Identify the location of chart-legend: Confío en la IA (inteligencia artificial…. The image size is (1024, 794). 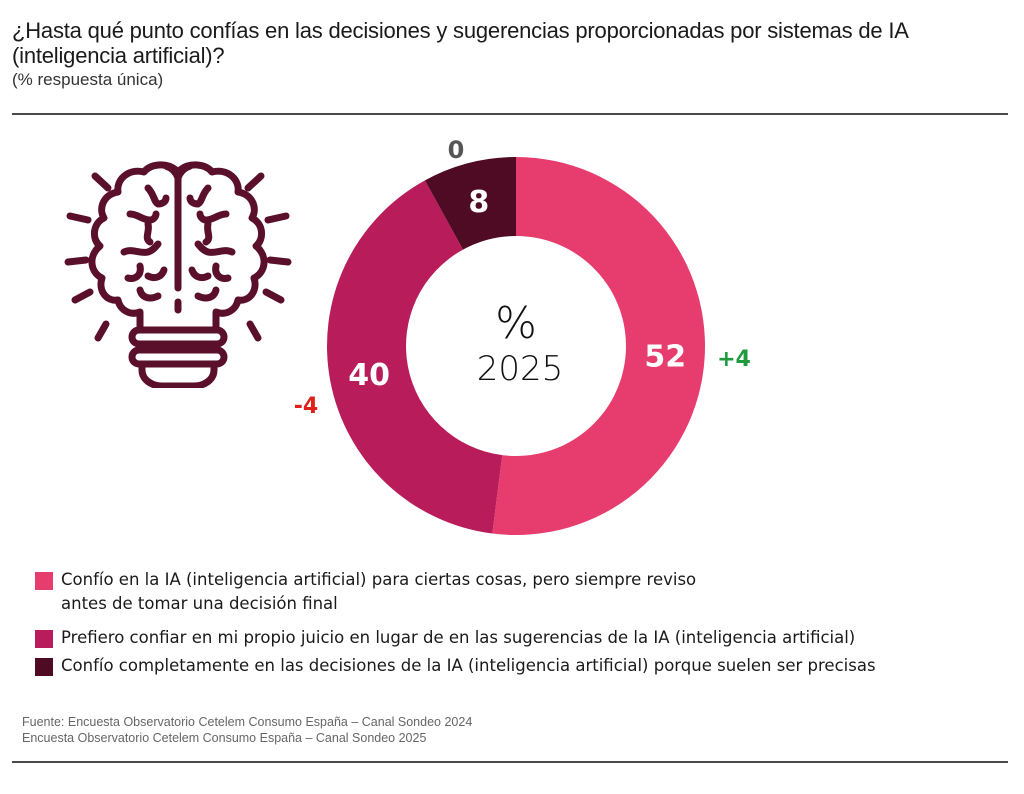
(525, 623).